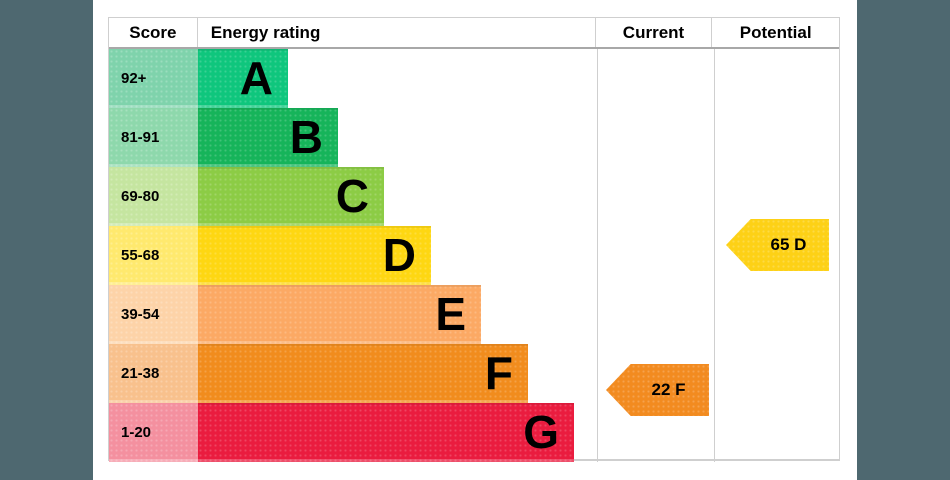 The height and width of the screenshot is (480, 950). What do you see at coordinates (654, 32) in the screenshot?
I see `header-current: Current` at bounding box center [654, 32].